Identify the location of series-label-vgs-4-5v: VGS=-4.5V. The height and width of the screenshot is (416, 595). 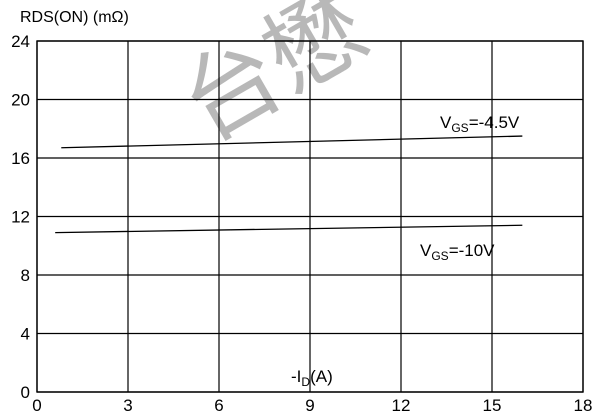
(480, 124).